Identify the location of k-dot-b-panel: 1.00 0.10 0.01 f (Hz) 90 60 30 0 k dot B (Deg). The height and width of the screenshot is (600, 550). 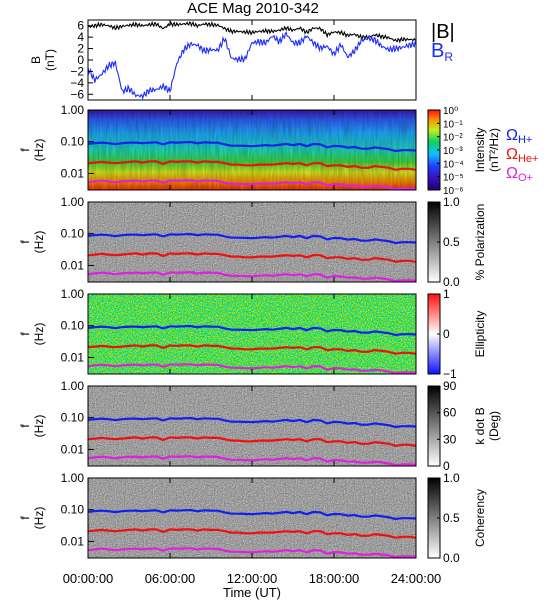
(259, 426).